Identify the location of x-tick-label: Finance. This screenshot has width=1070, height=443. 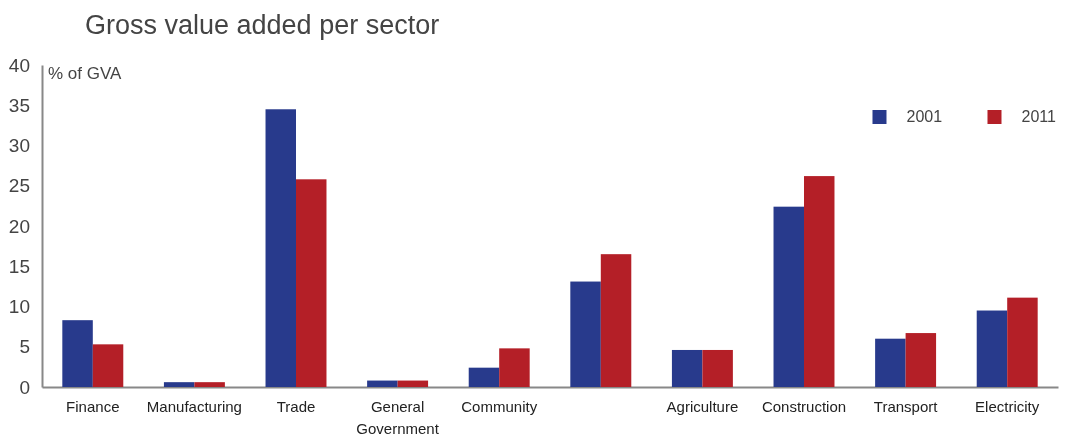
(93, 406).